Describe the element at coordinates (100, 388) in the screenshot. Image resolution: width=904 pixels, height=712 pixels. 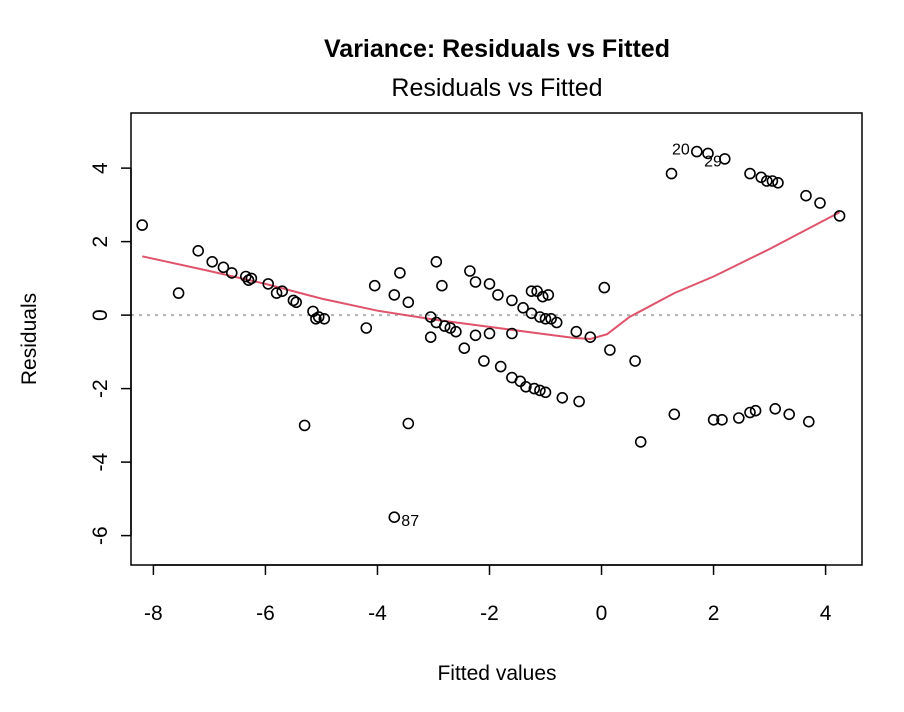
I see `y-tick-label: -2` at that location.